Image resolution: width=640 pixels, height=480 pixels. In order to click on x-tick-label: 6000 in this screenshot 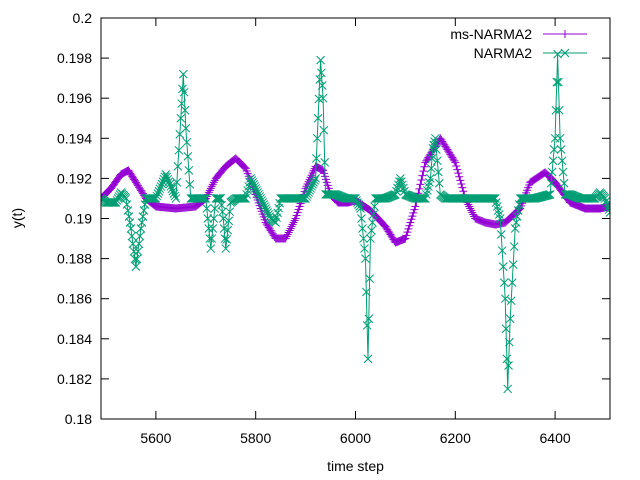, I will do `click(355, 438)`.